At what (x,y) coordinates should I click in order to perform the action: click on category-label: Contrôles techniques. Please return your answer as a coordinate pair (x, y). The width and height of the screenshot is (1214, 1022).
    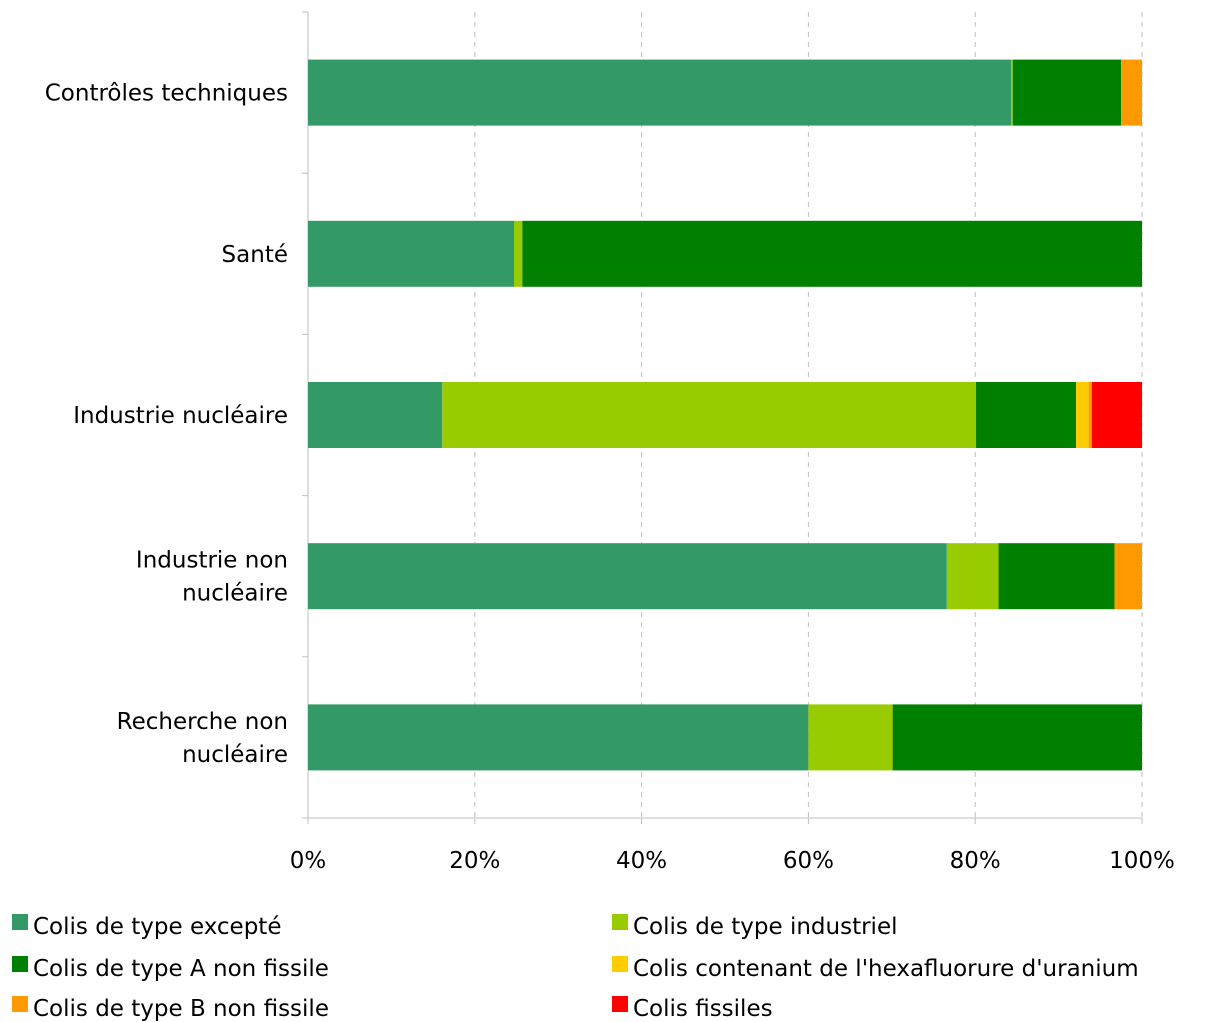
    Looking at the image, I should click on (166, 94).